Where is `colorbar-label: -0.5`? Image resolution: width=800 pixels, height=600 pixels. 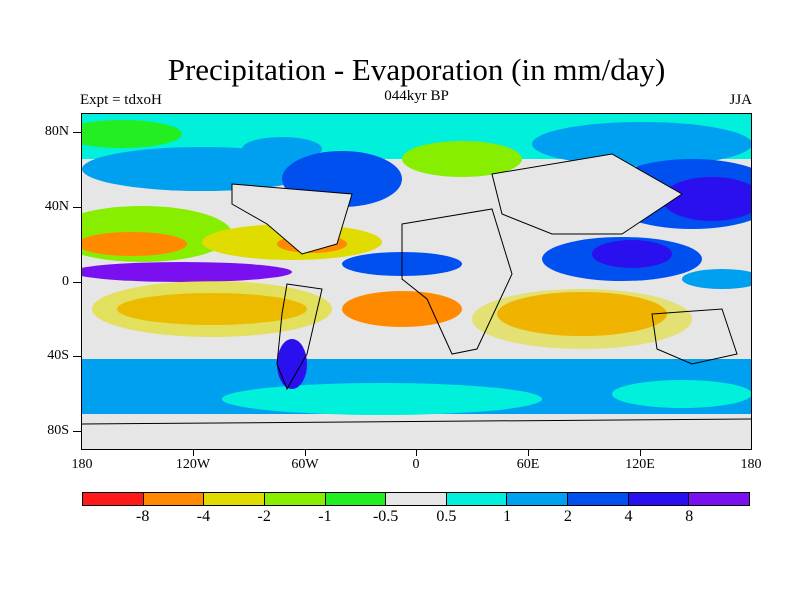 colorbar-label: -0.5 is located at coordinates (385, 516).